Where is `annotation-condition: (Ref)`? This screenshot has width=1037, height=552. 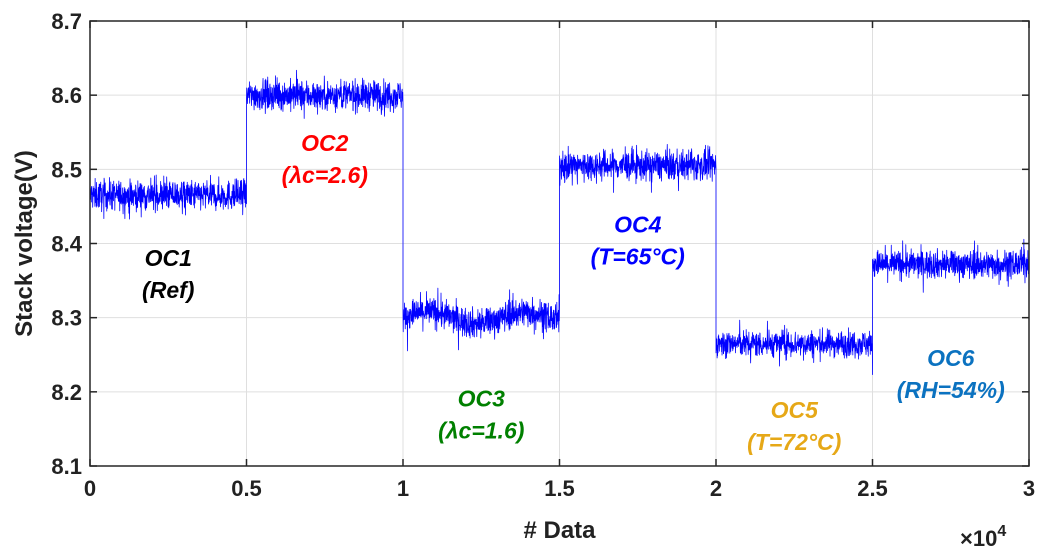 annotation-condition: (Ref) is located at coordinates (168, 290).